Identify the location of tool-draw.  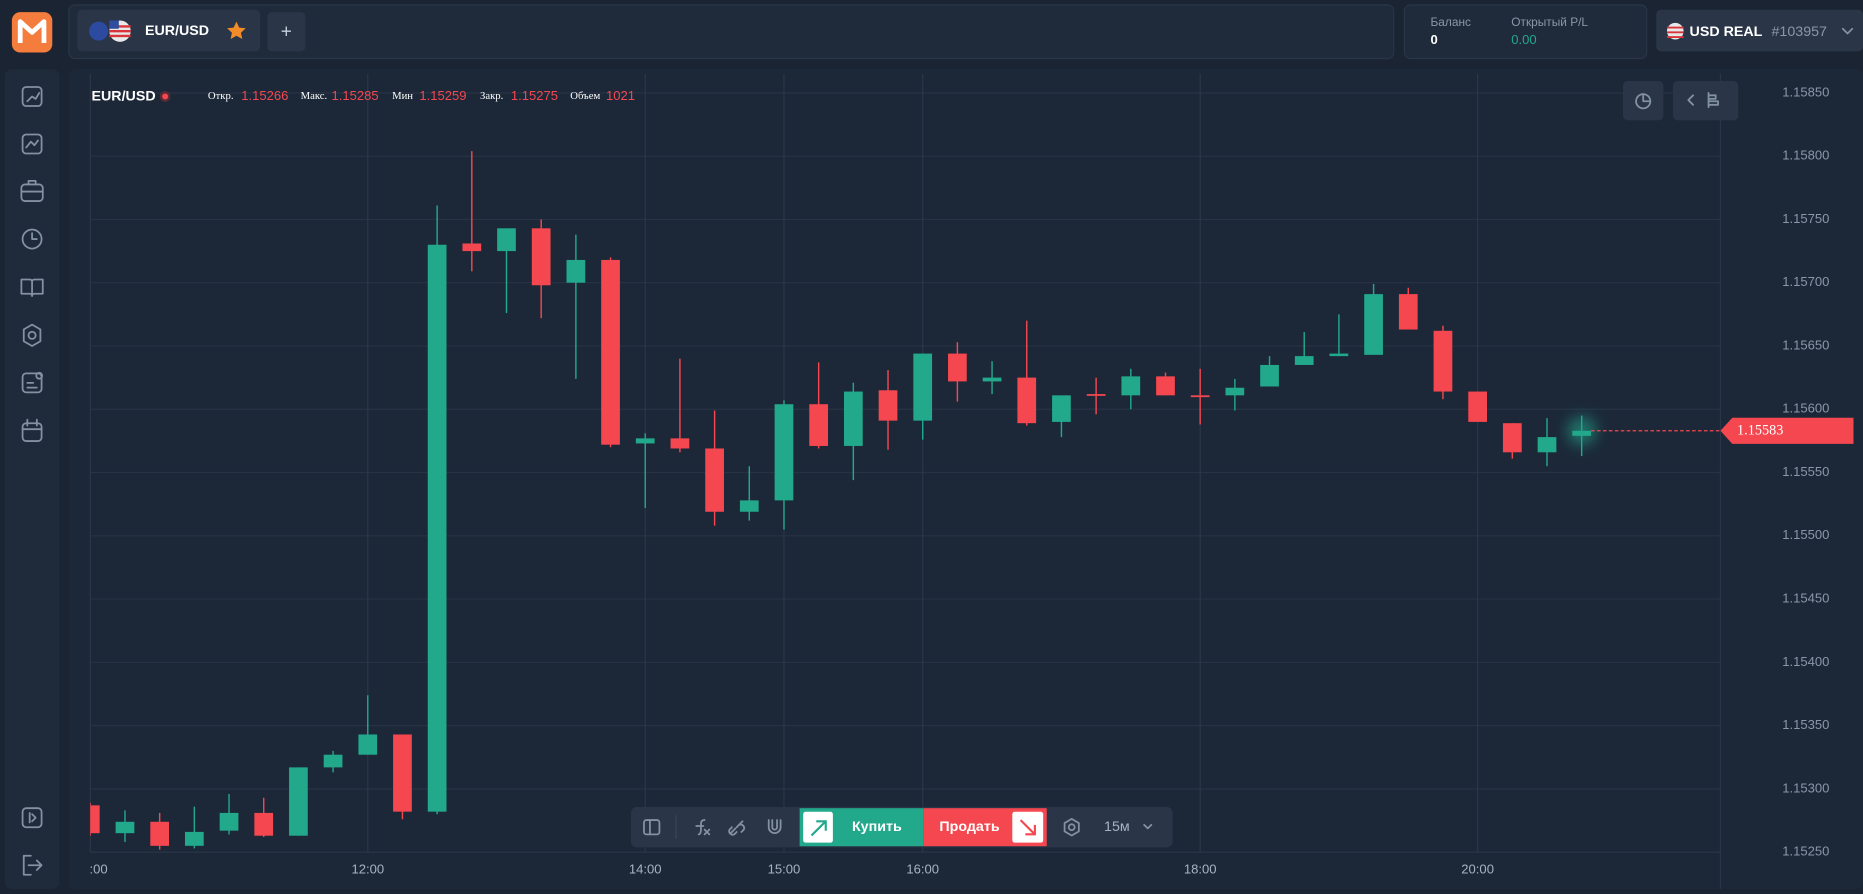
(736, 828).